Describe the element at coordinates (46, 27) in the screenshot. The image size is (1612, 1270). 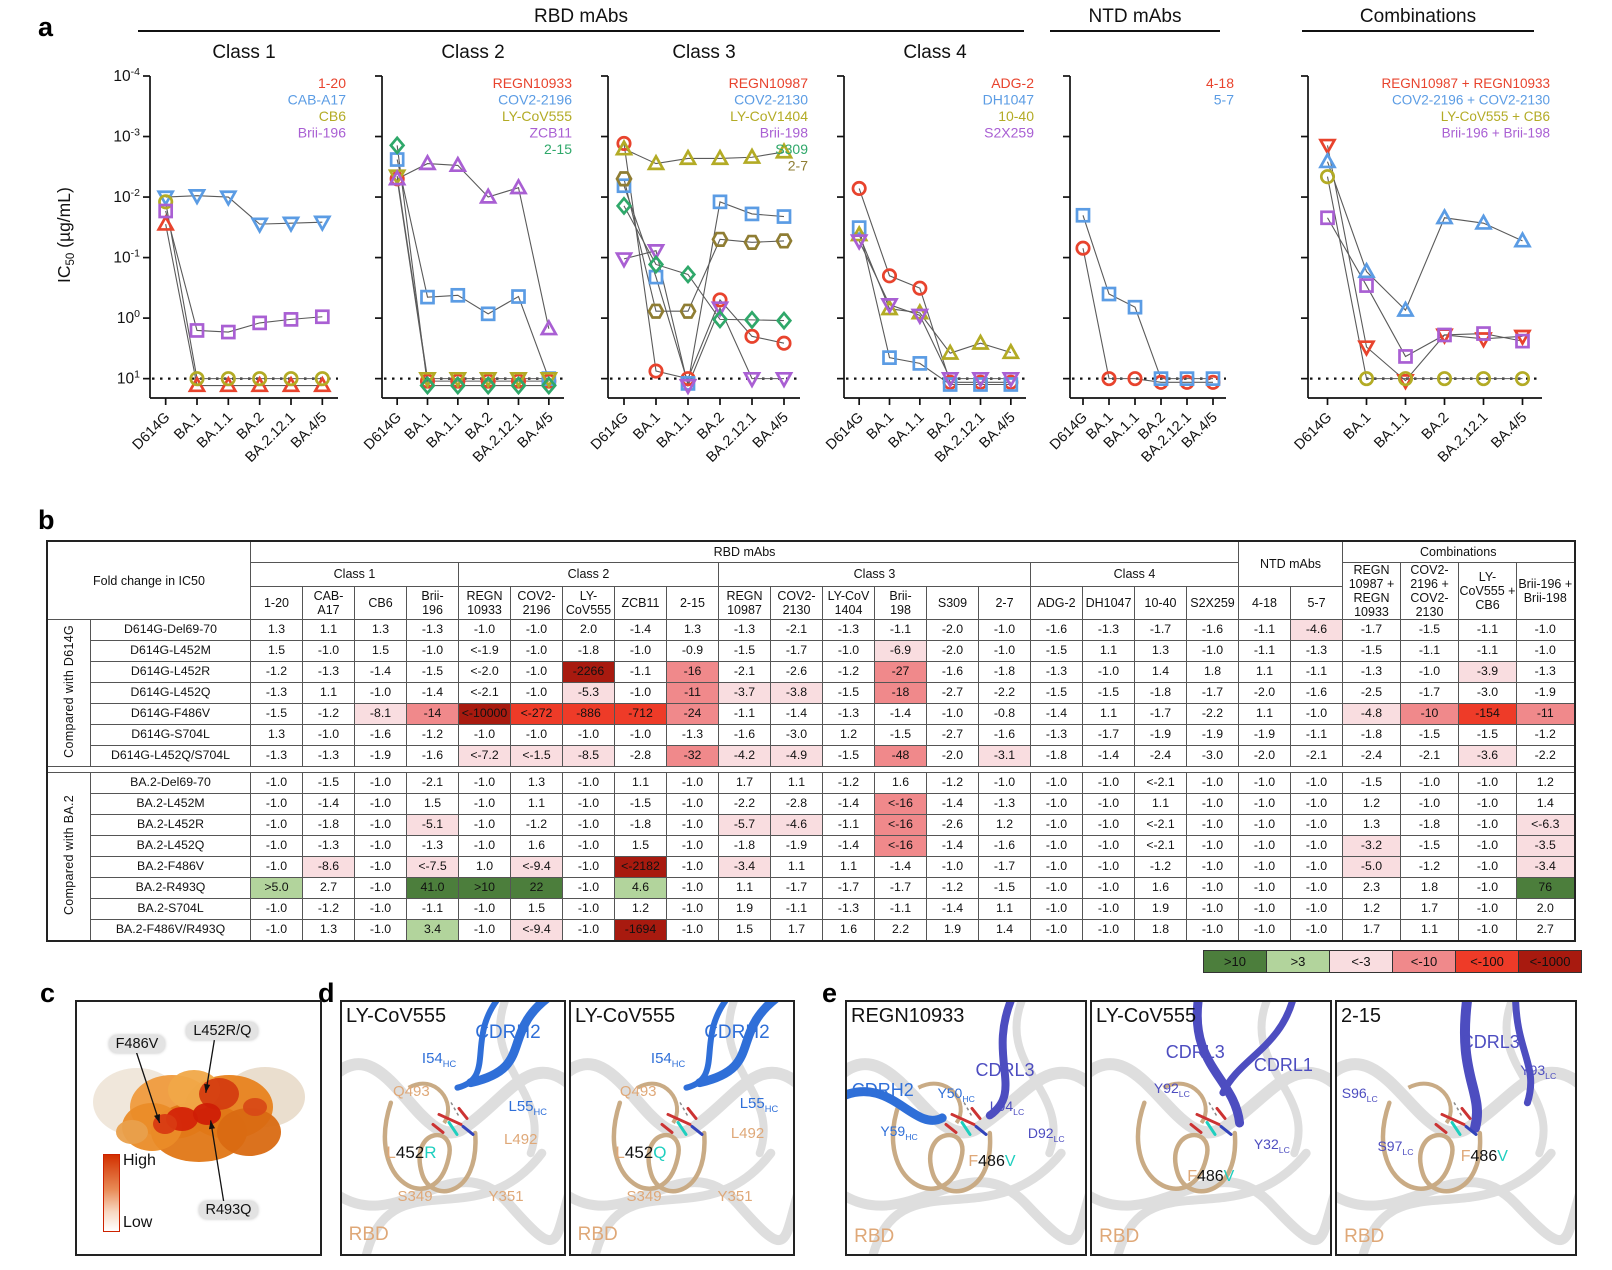
I see `panel-a-letter: a` at that location.